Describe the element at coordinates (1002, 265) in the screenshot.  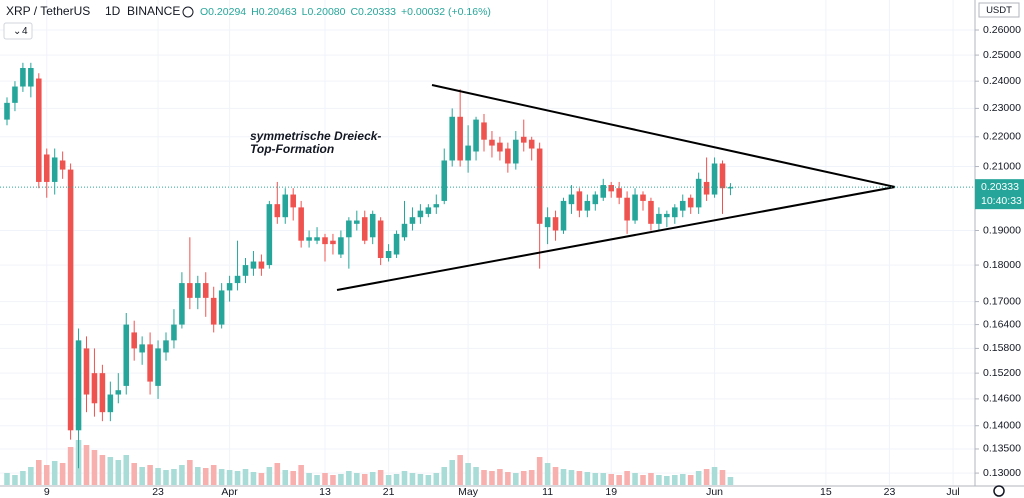
I see `y-tick-label: 0.18000` at that location.